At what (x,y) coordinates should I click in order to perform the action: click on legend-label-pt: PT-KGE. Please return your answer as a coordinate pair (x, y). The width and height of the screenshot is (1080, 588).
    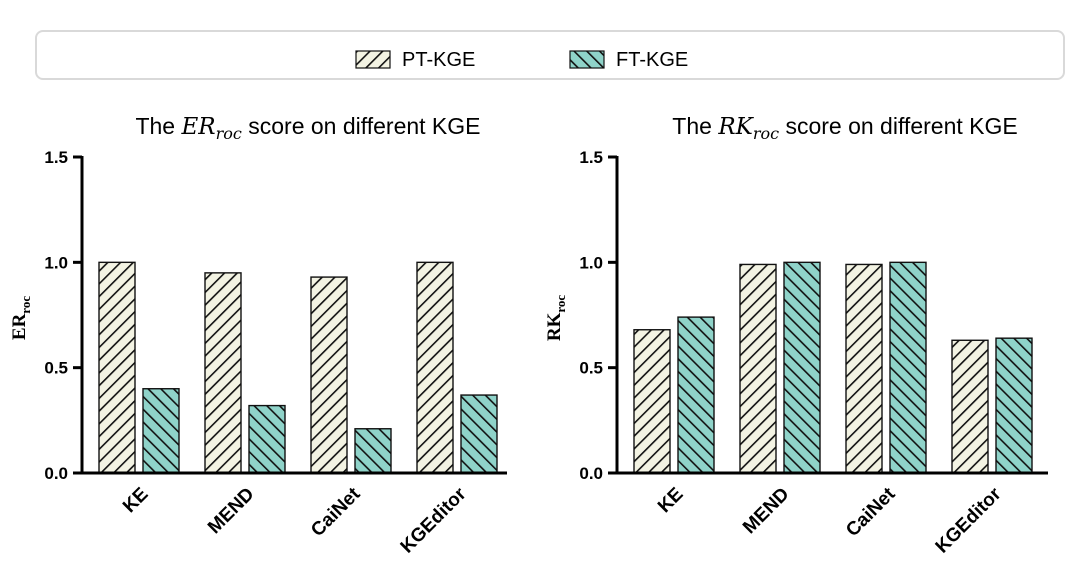
    Looking at the image, I should click on (438, 60).